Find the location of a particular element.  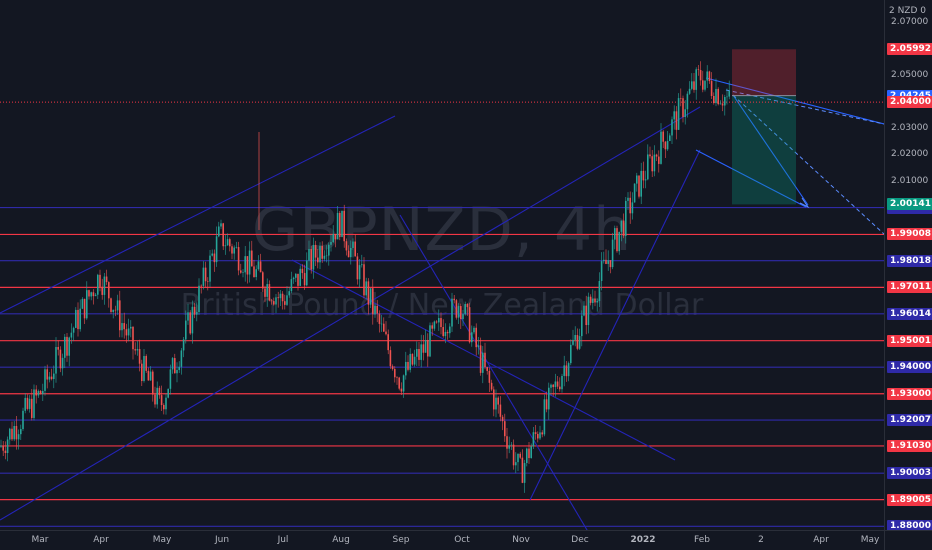

trend-line is located at coordinates (751, 178).